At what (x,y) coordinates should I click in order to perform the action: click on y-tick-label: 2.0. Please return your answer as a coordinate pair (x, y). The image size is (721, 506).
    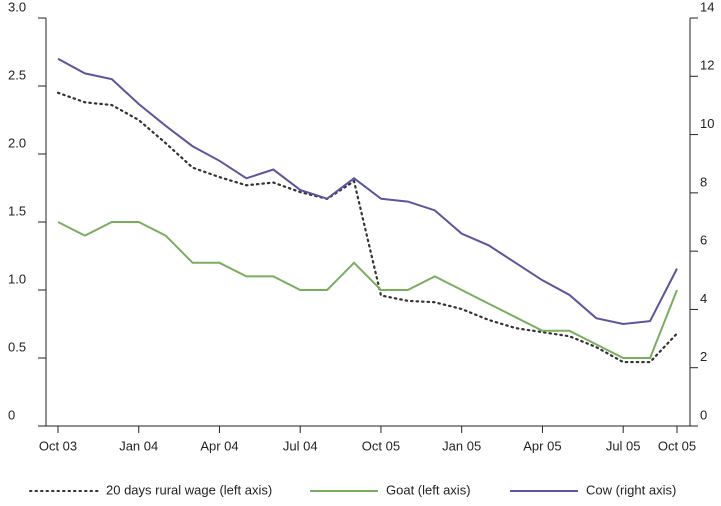
    Looking at the image, I should click on (17, 142).